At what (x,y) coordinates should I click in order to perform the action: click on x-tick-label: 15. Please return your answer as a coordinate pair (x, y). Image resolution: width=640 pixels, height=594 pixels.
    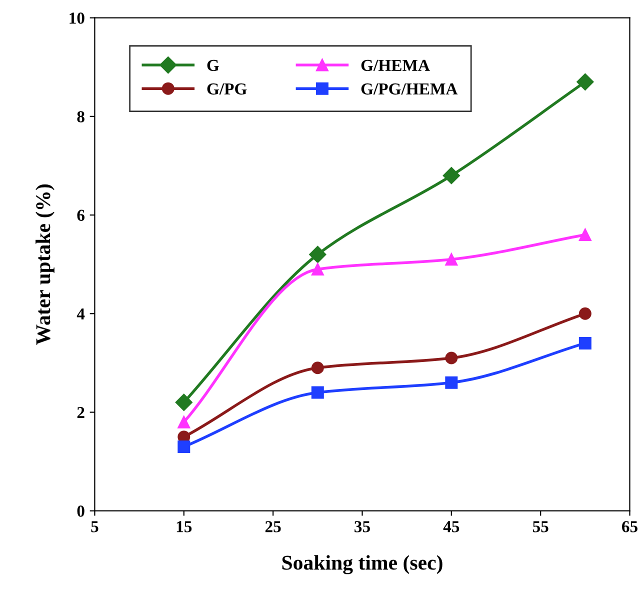
    Looking at the image, I should click on (184, 526).